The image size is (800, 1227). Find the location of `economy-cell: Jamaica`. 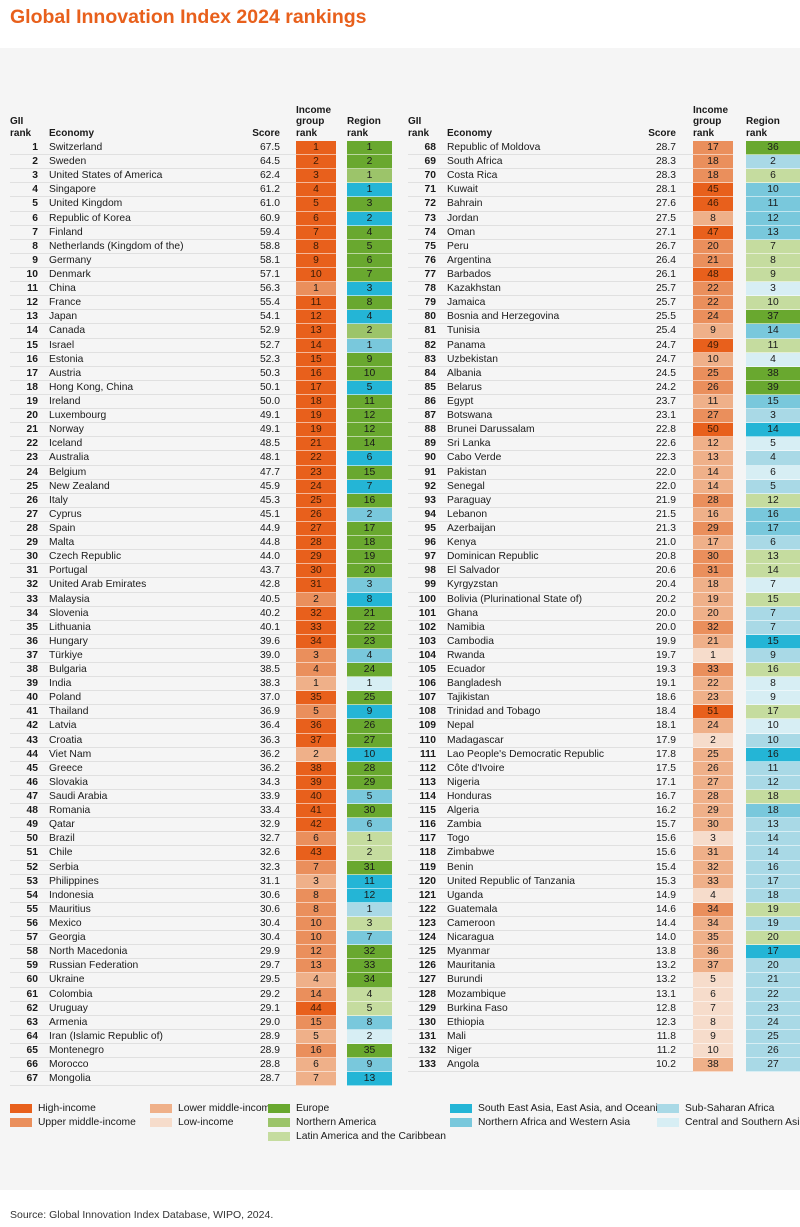

economy-cell: Jamaica is located at coordinates (466, 303).